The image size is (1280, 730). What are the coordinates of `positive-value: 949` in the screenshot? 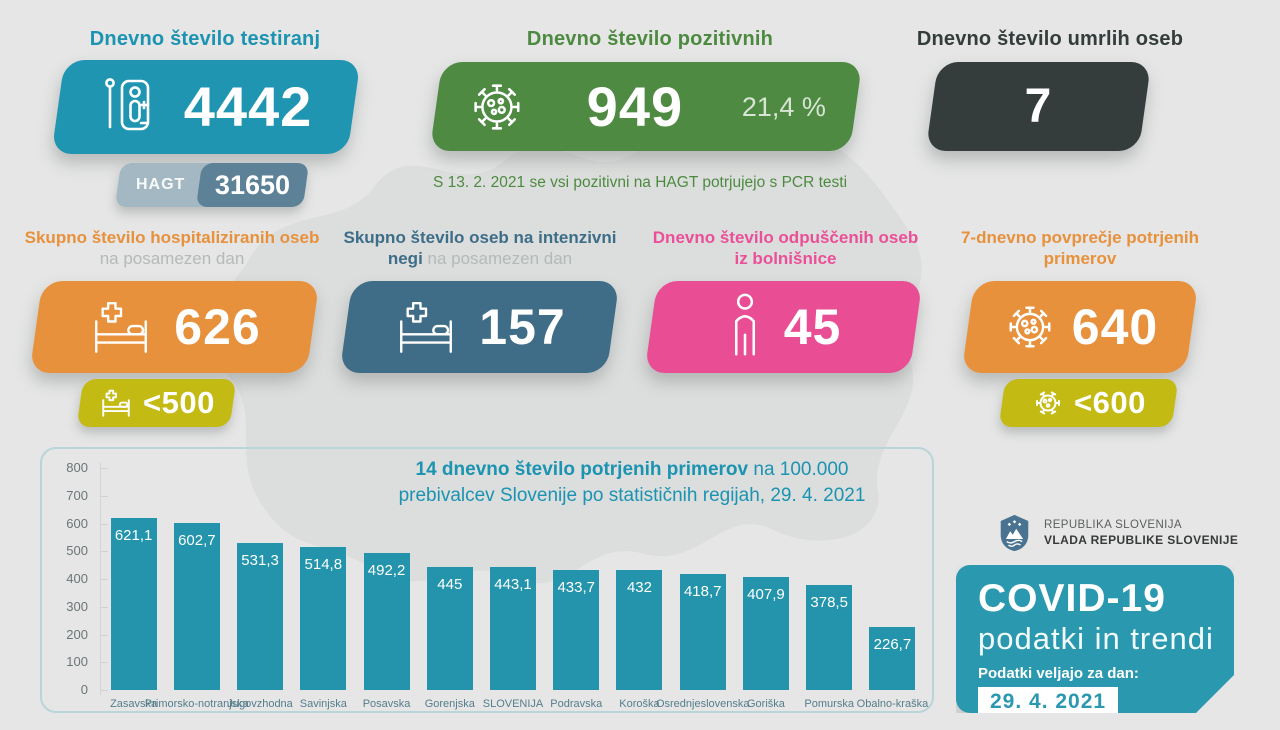 It's located at (635, 106).